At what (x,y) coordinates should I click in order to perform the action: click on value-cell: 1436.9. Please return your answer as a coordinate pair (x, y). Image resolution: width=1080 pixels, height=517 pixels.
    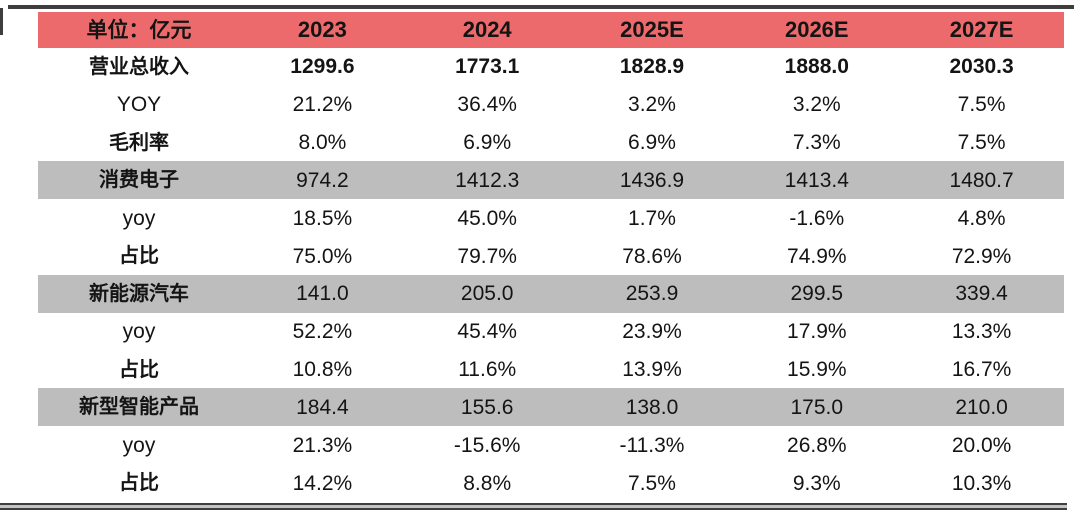
    Looking at the image, I should click on (652, 180).